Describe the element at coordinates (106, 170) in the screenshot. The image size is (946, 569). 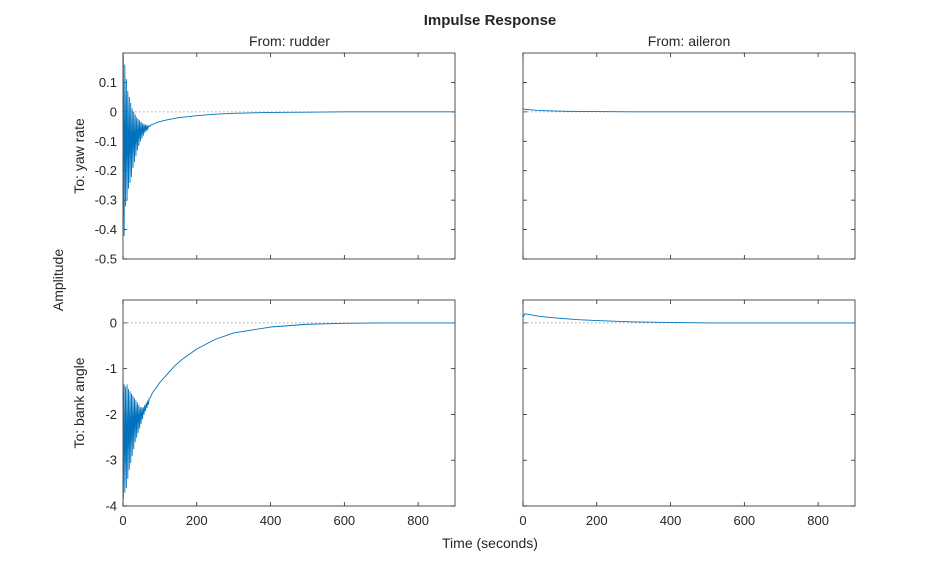
I see `y-tick-label: -0.2` at that location.